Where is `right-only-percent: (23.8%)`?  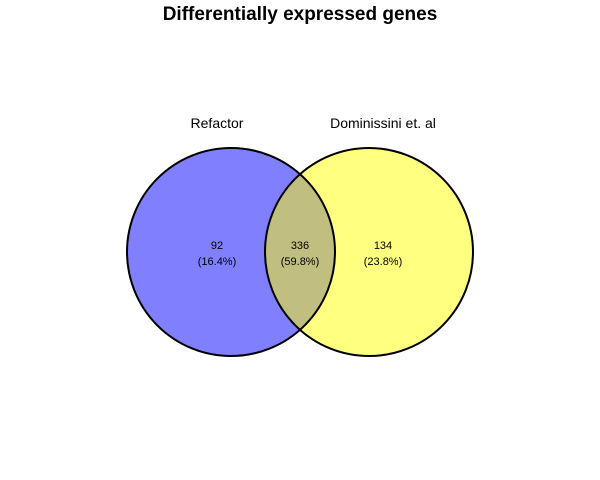 right-only-percent: (23.8%) is located at coordinates (383, 262).